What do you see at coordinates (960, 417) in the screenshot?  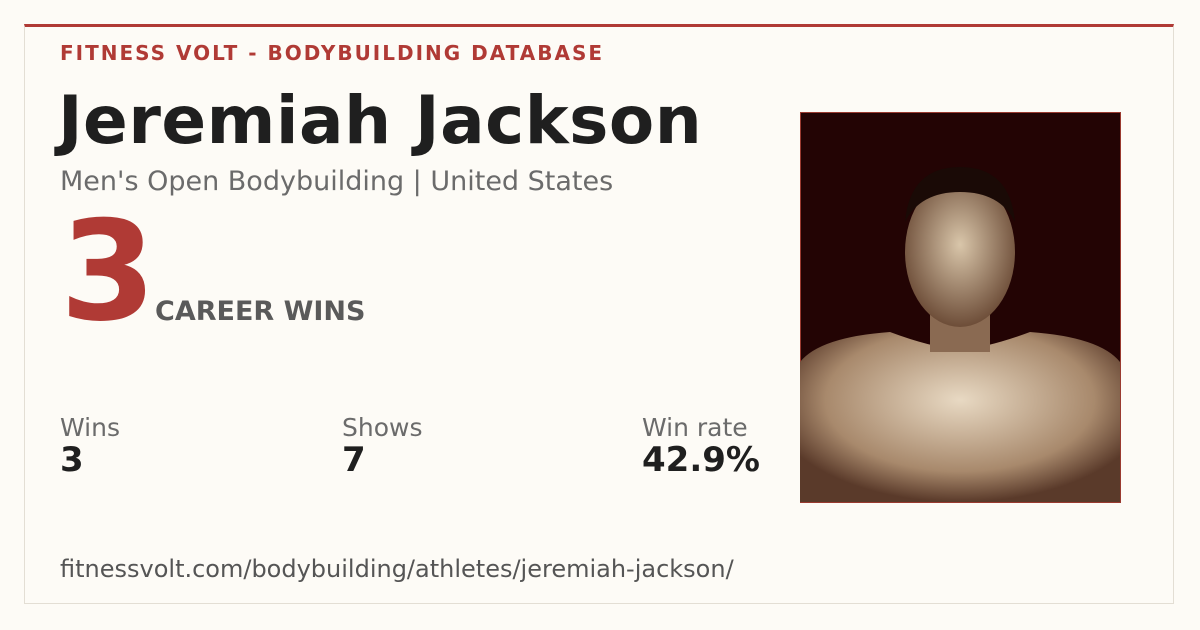 I see `photo-torso` at bounding box center [960, 417].